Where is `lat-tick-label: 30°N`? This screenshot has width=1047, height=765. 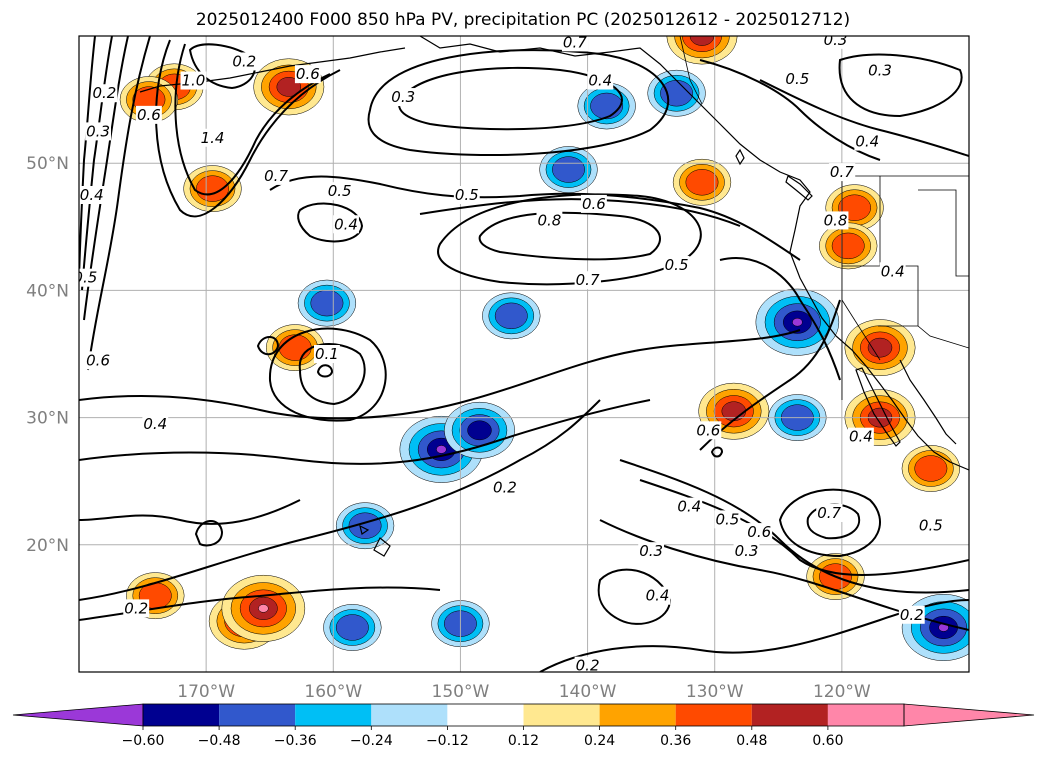
lat-tick-label: 30°N is located at coordinates (47, 419).